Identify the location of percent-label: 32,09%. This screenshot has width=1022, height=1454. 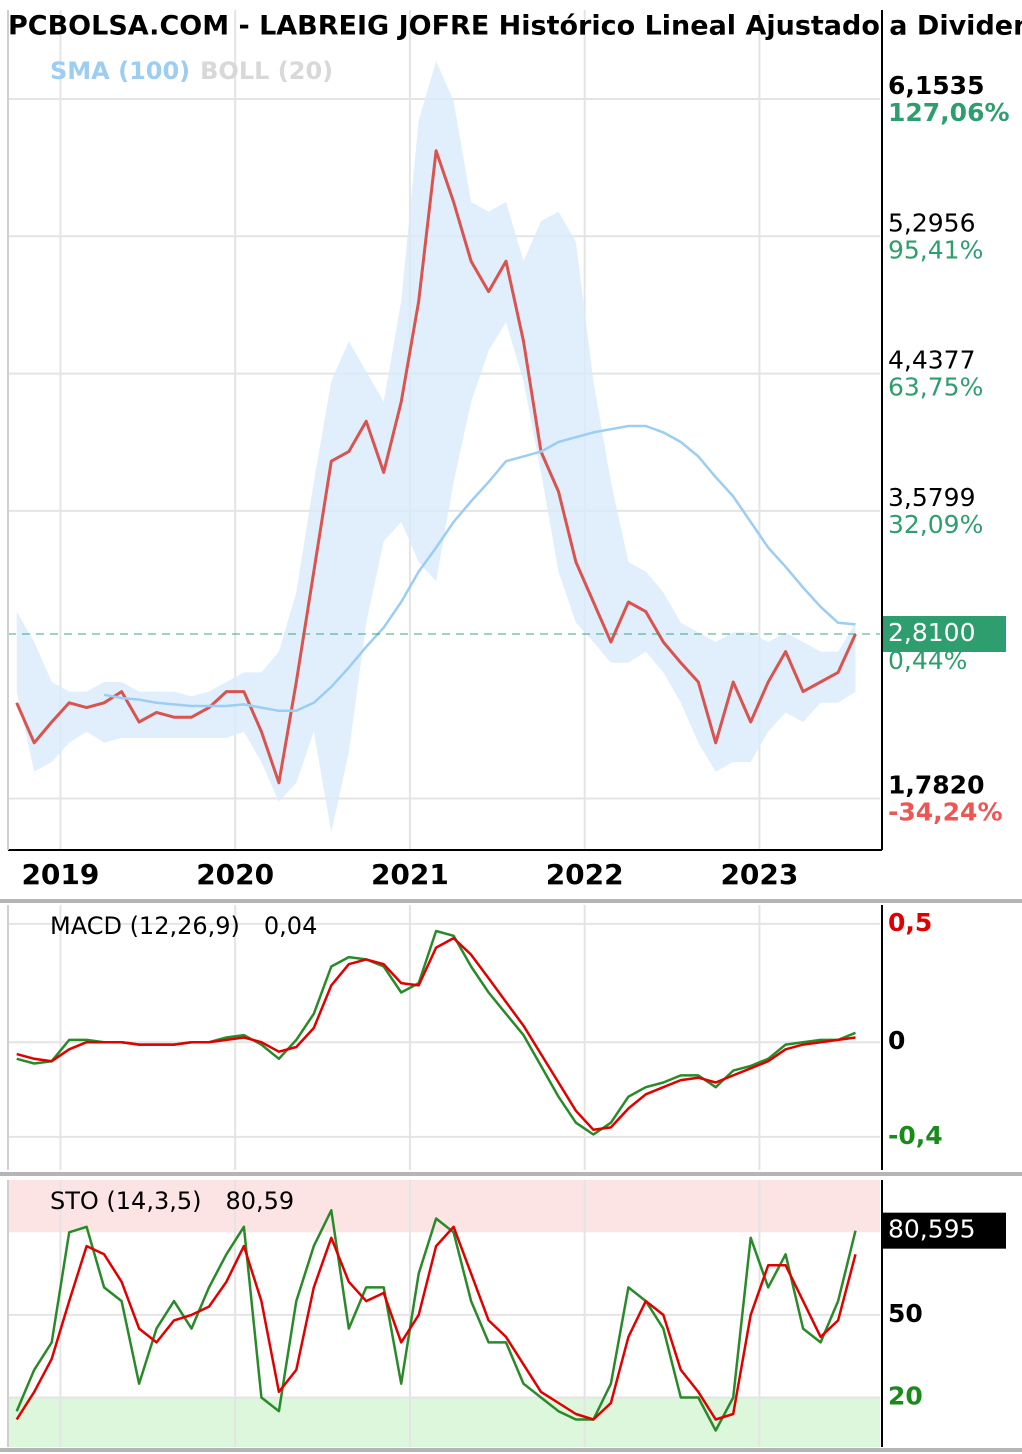
(935, 524).